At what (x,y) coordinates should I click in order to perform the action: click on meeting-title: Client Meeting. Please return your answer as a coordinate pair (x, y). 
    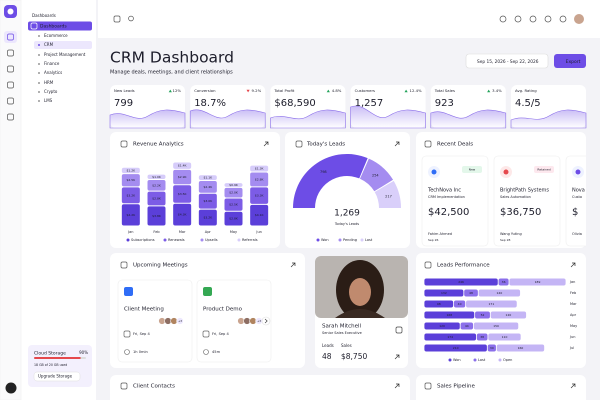
    Looking at the image, I should click on (144, 310).